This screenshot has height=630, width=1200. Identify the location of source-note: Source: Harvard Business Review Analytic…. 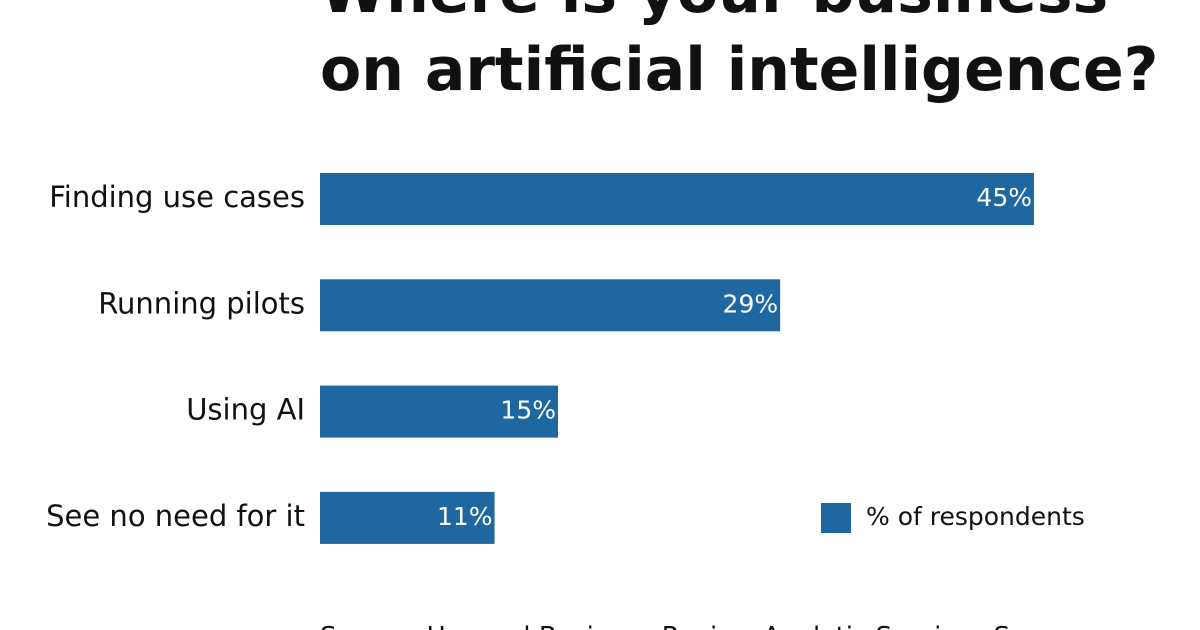
(702, 626).